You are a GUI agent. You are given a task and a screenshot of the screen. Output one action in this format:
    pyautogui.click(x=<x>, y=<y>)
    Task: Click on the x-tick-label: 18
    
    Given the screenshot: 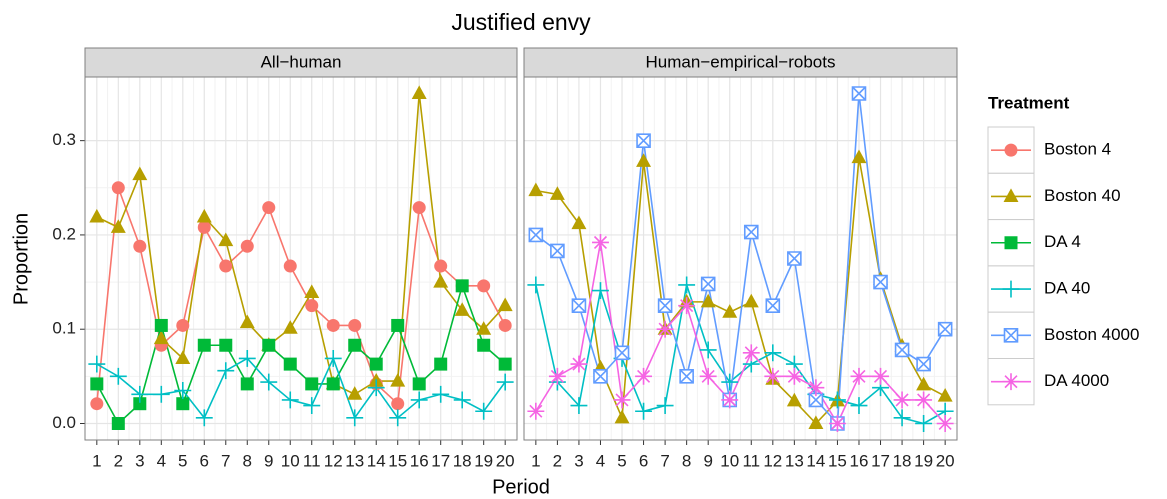 What is the action you would take?
    pyautogui.click(x=462, y=460)
    